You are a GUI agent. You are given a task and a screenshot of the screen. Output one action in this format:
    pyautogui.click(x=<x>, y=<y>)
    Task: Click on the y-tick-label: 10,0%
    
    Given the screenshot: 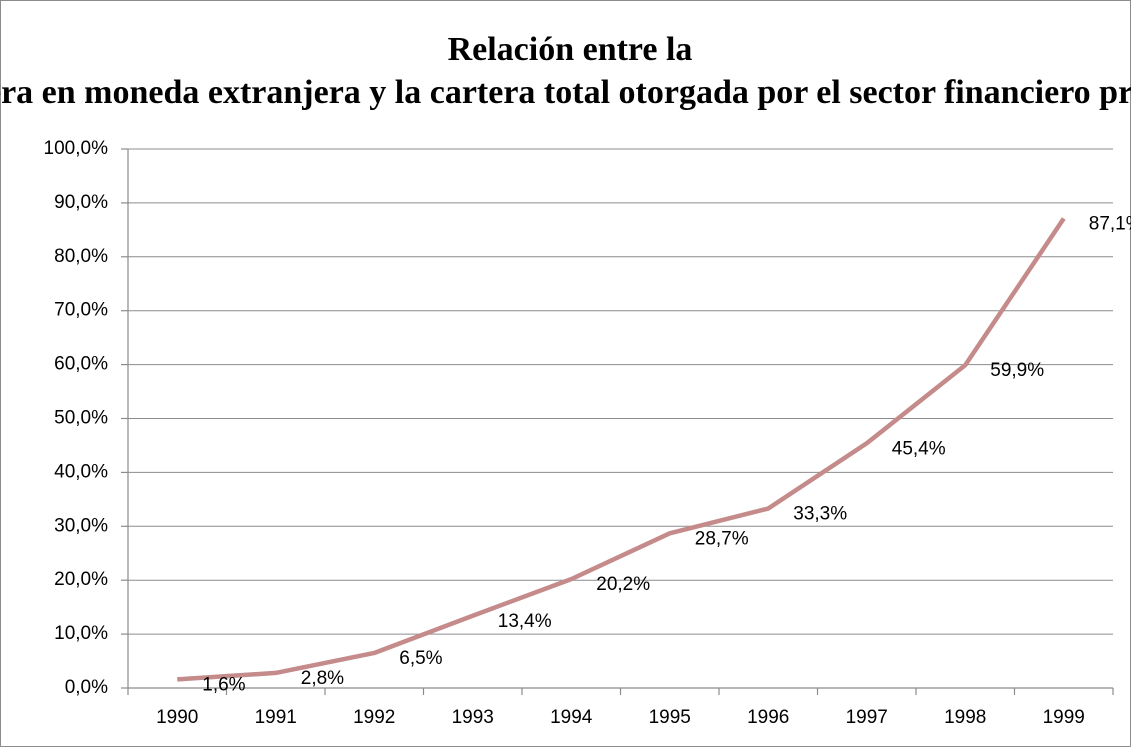 What is the action you would take?
    pyautogui.click(x=81, y=633)
    